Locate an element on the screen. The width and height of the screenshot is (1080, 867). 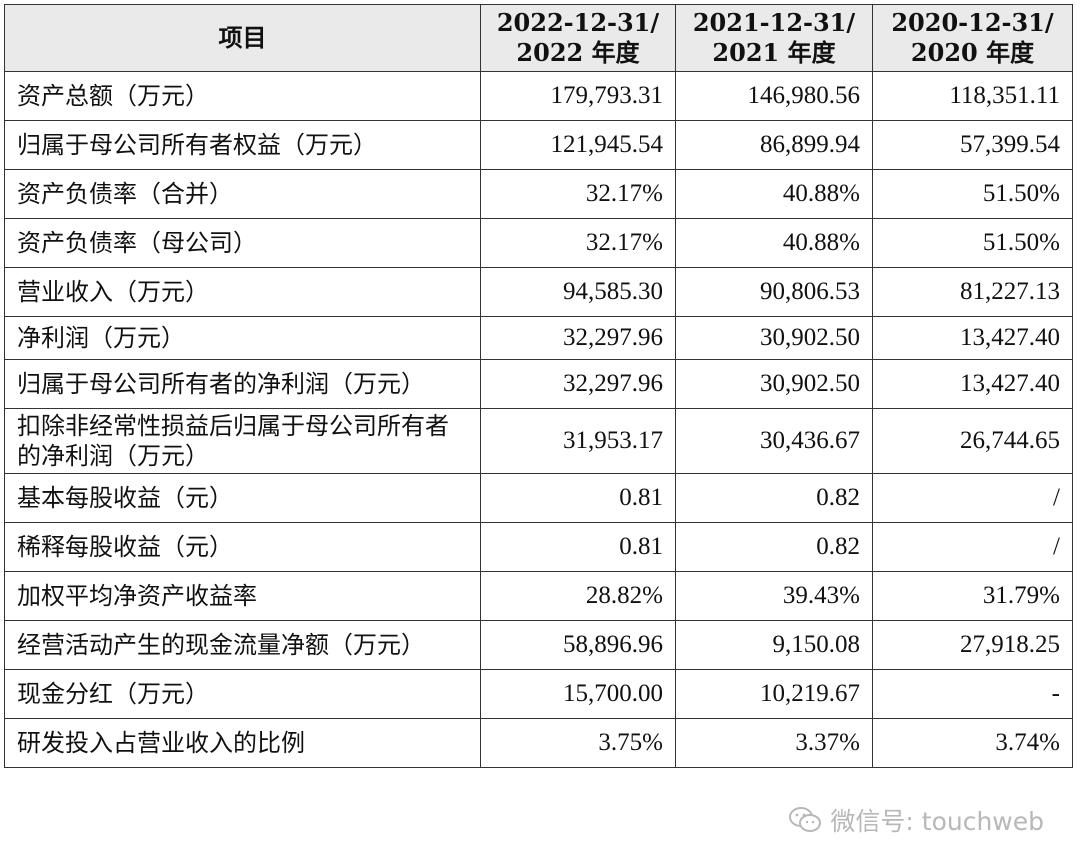
row-label: 归属于母公司所有者权益（万元） is located at coordinates (242, 145).